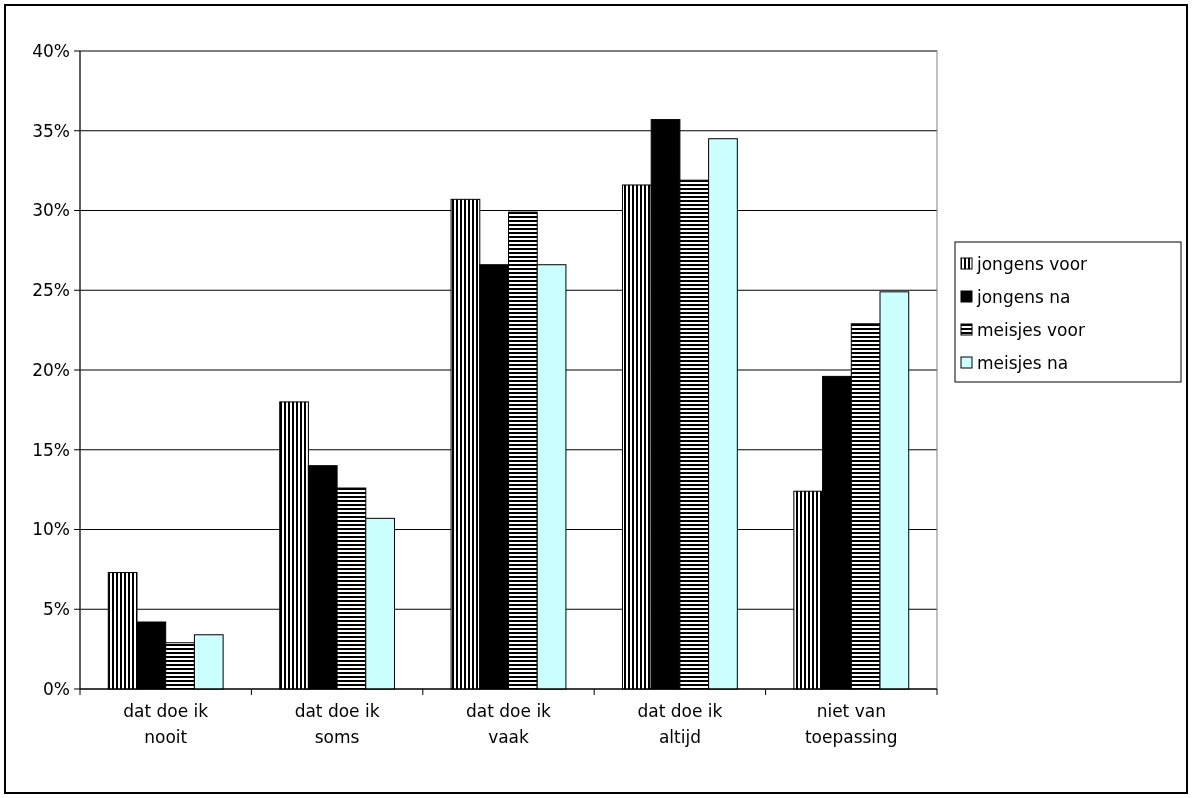 This screenshot has width=1192, height=798. I want to click on y-tick-label: 20%, so click(51, 369).